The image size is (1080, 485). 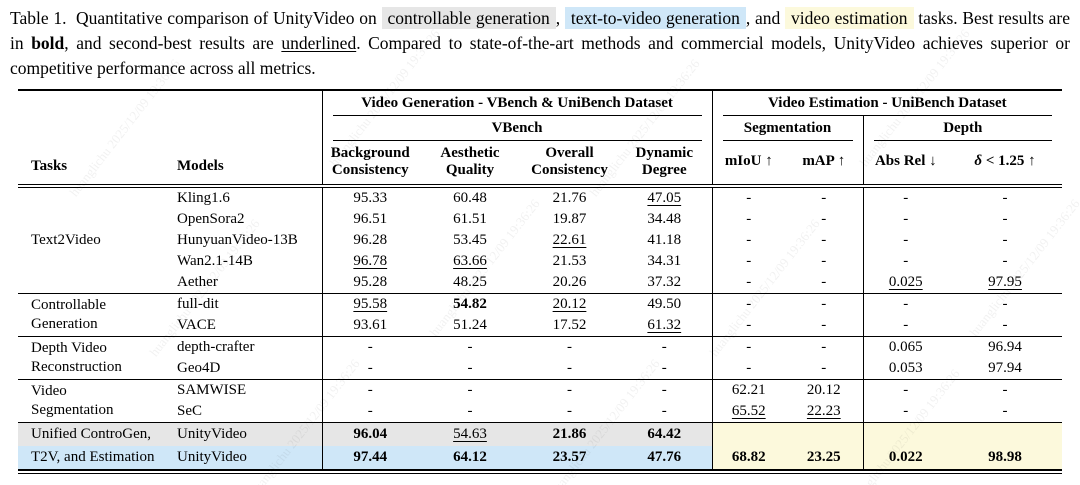 I want to click on col-header-tasks: Tasks, so click(x=94, y=136).